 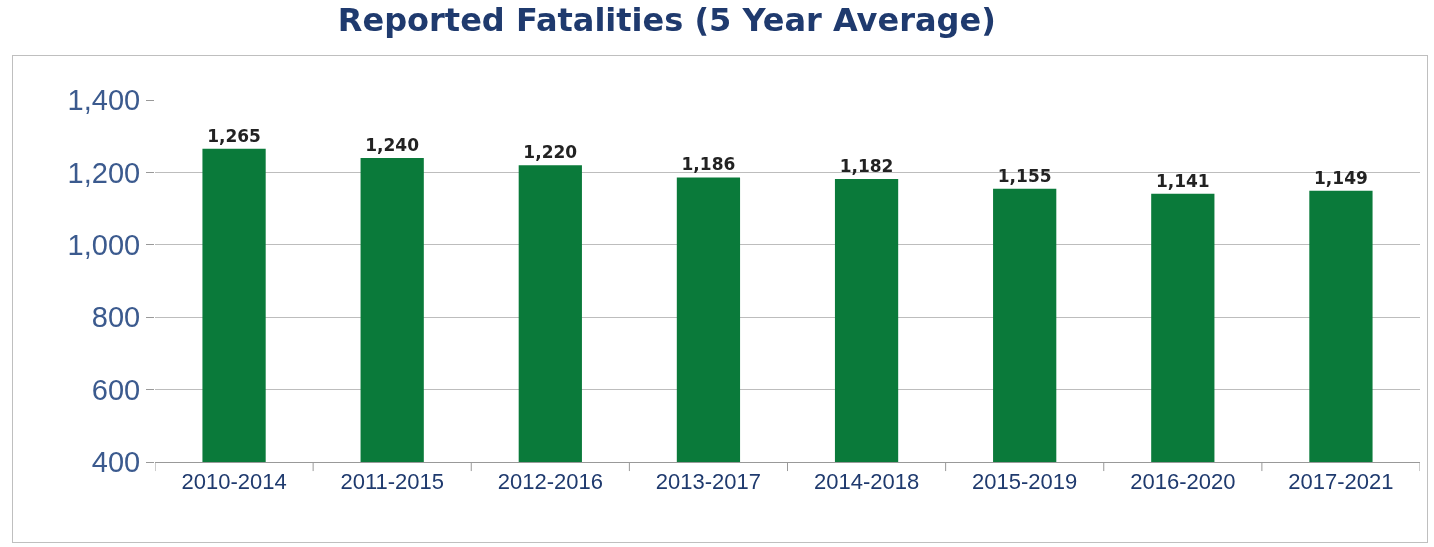 I want to click on data-label: 1,155, so click(x=1024, y=175).